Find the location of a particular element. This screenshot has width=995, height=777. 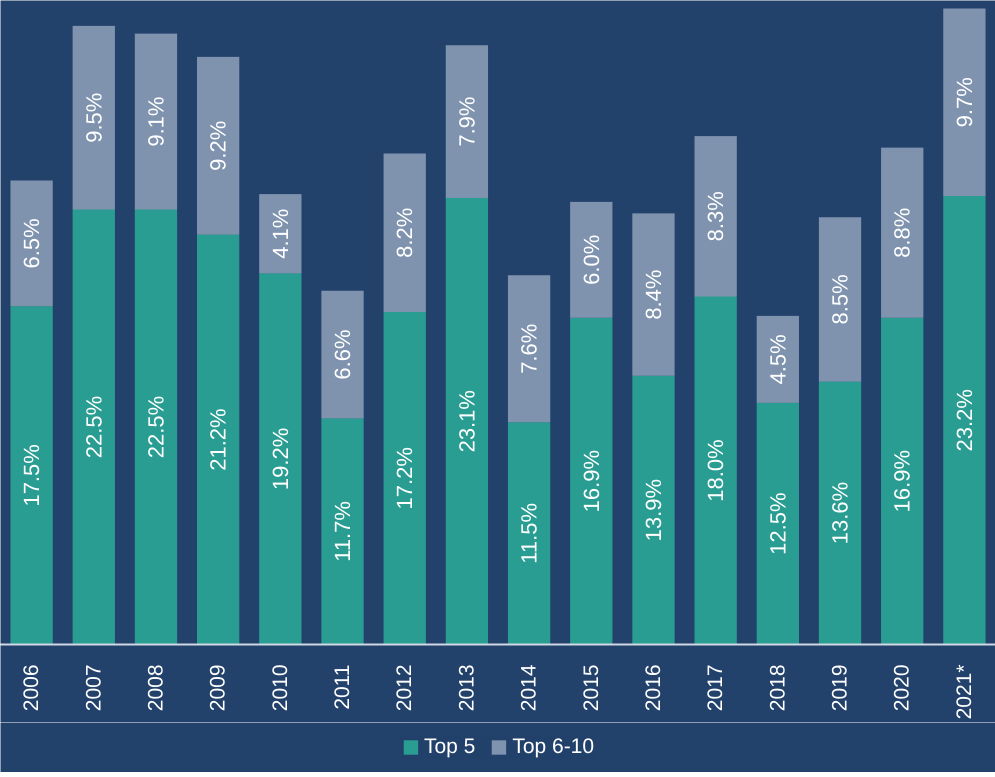

data-label: 6.6% is located at coordinates (343, 354).